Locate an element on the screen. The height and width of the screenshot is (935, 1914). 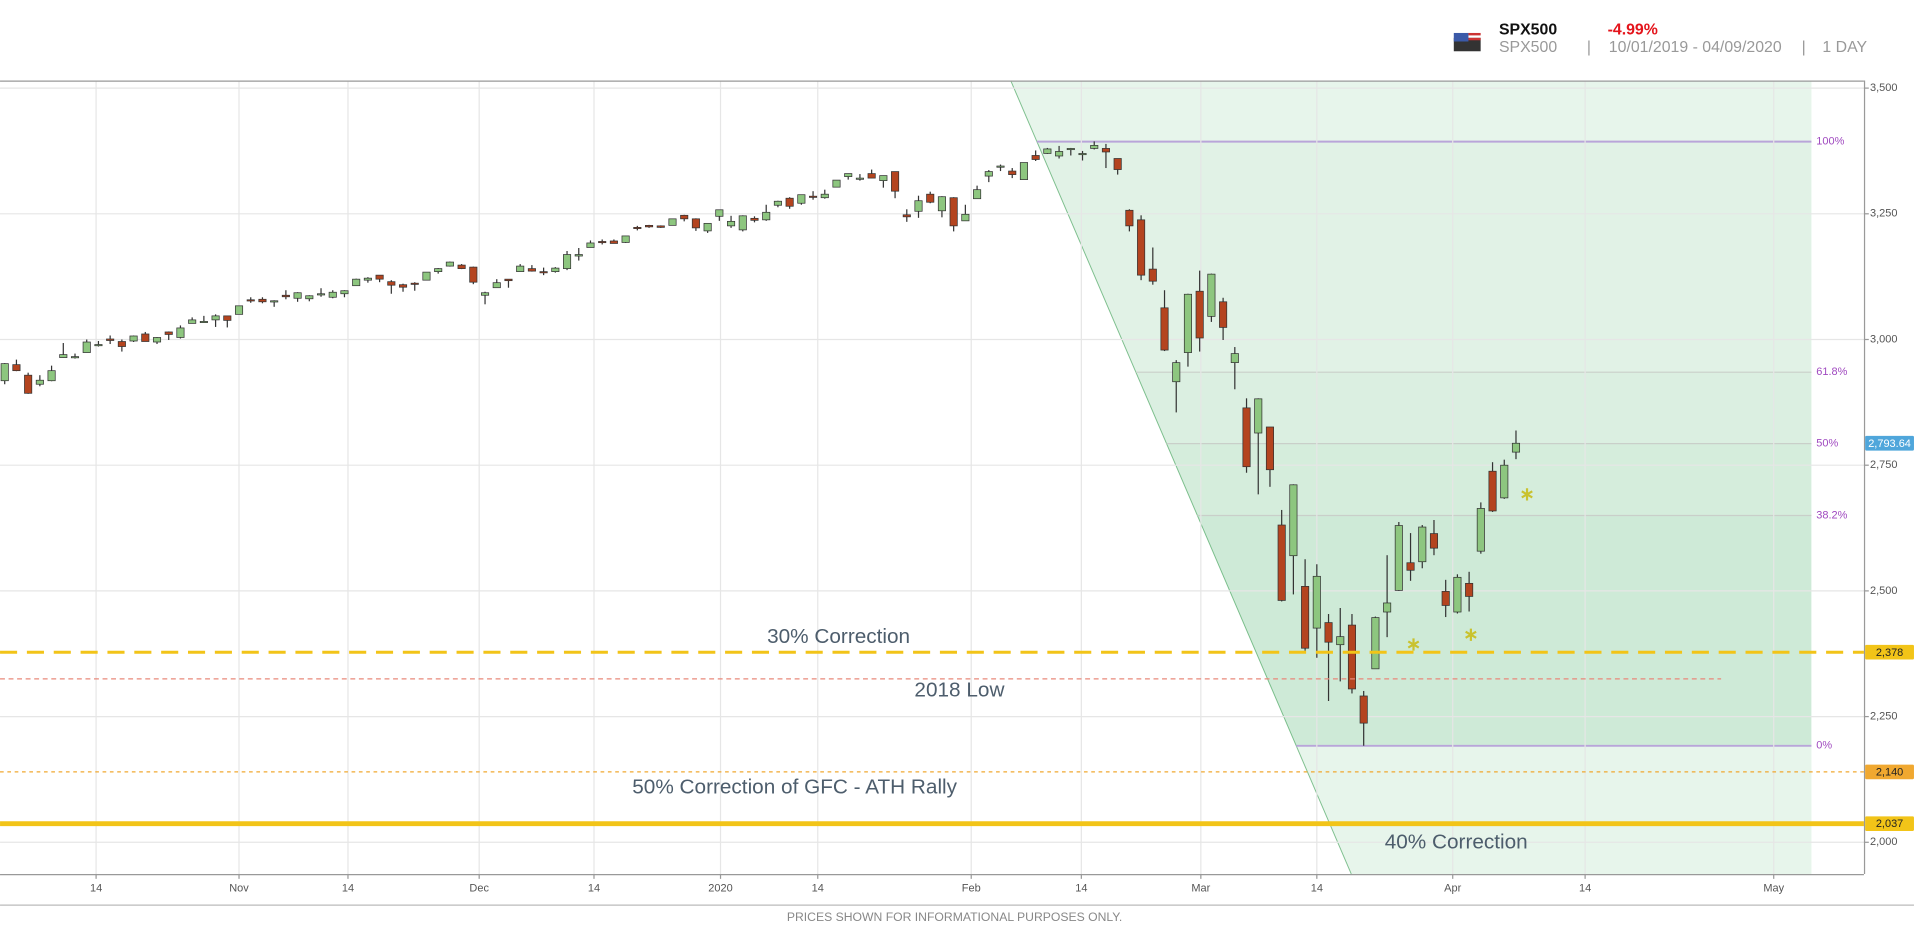
fib-label: 38.2% is located at coordinates (1831, 515).